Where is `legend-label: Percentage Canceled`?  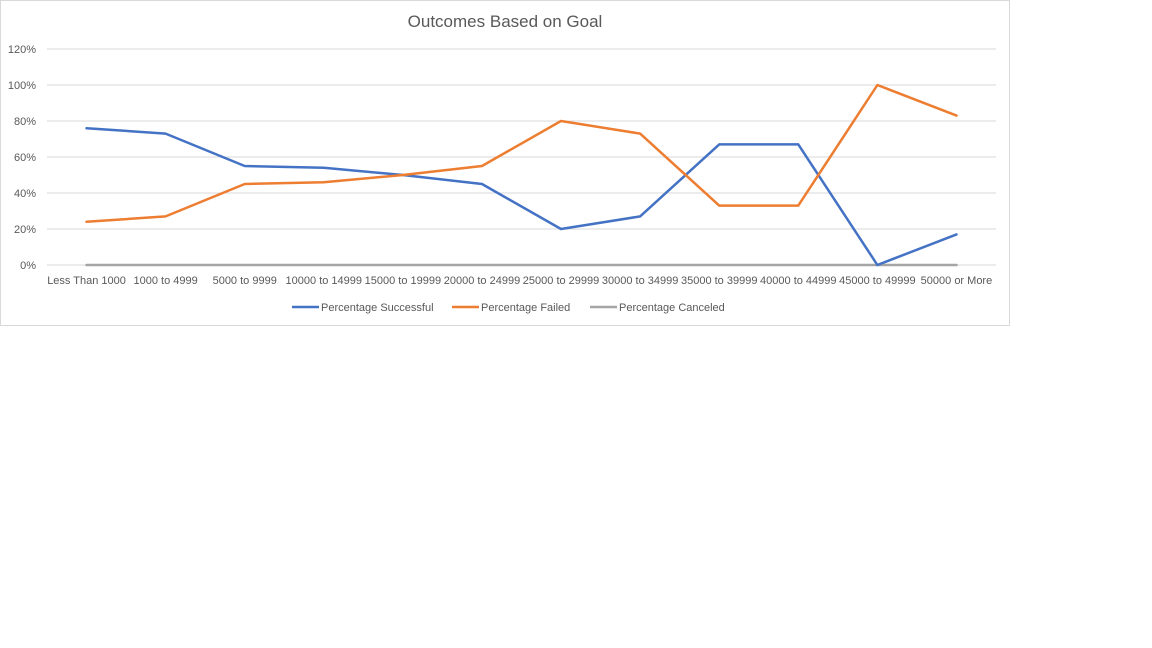 legend-label: Percentage Canceled is located at coordinates (672, 308).